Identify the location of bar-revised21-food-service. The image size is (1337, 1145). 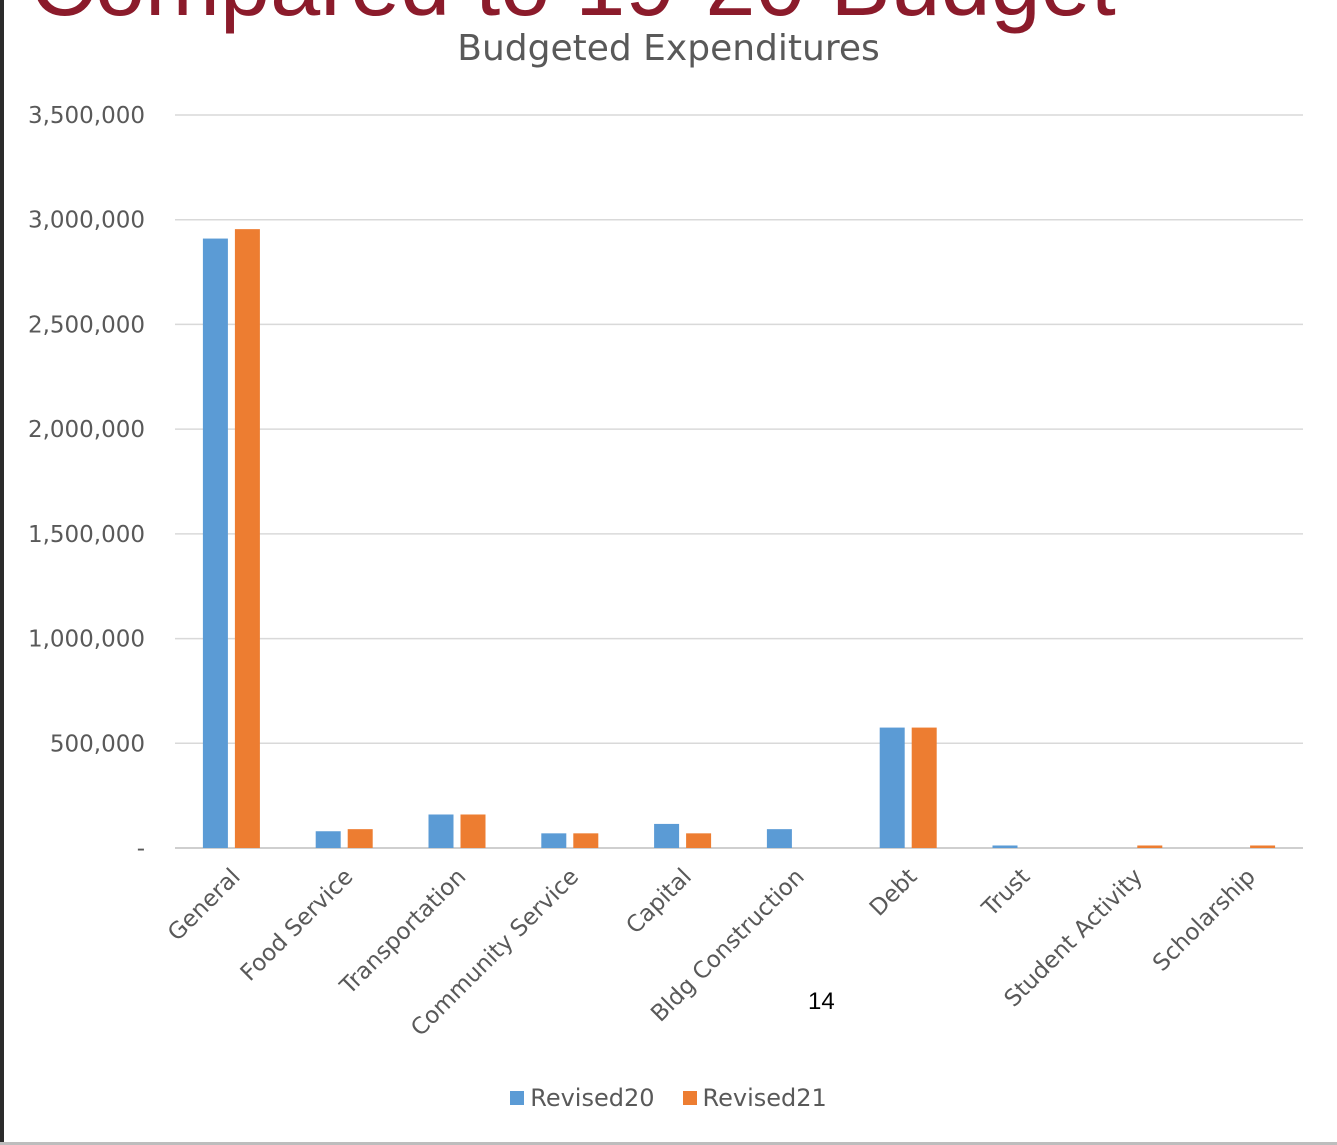
(360, 838).